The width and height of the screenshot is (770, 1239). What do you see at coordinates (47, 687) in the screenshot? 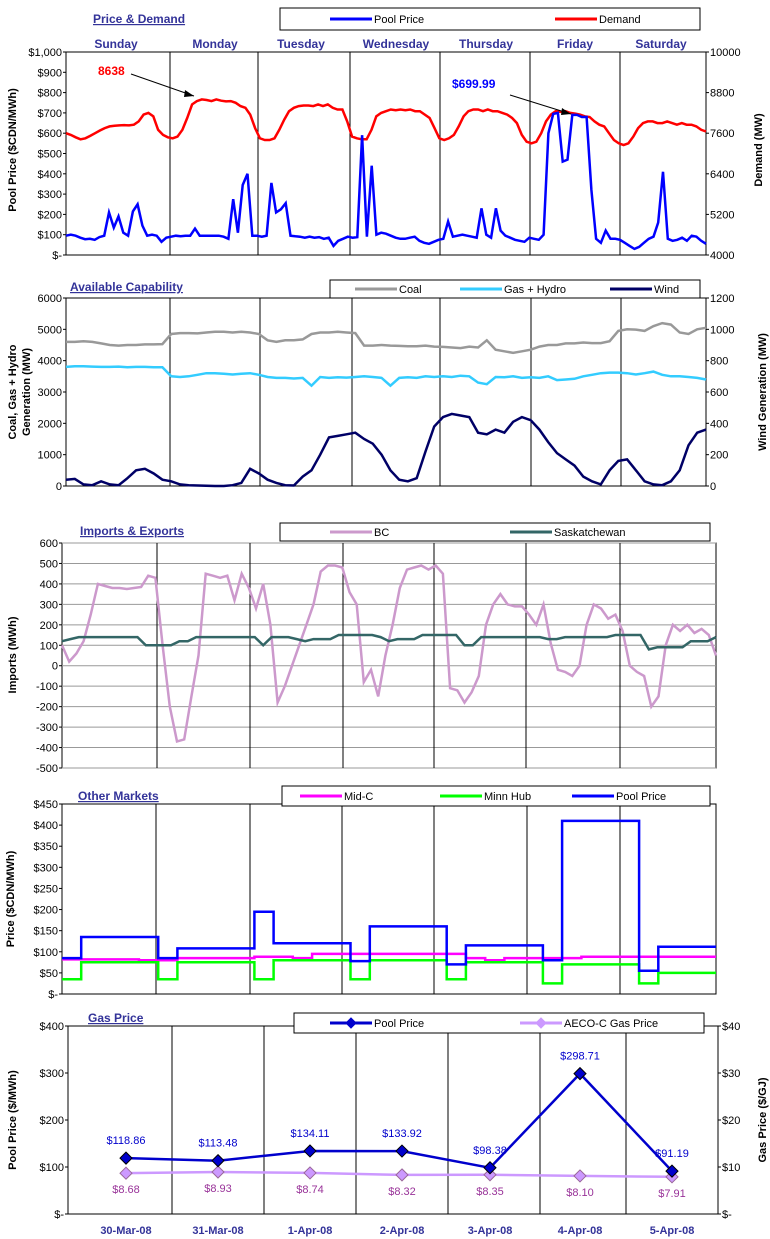
I see `imports-y-tick-label: -100` at bounding box center [47, 687].